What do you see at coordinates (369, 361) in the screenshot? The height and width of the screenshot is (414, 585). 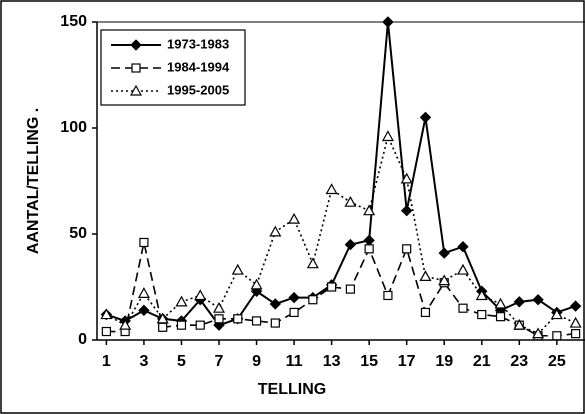 I see `x-tick-label: 15` at bounding box center [369, 361].